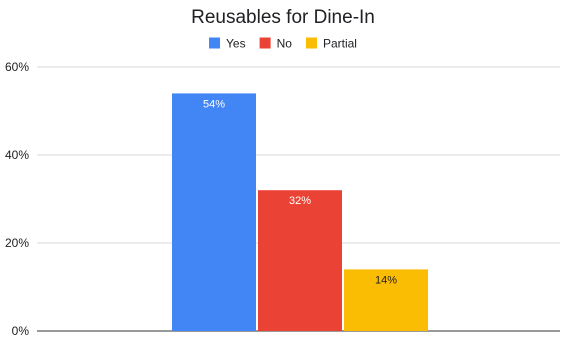 This screenshot has height=338, width=566. Describe the element at coordinates (17, 243) in the screenshot. I see `y-tick-label: 20%` at that location.